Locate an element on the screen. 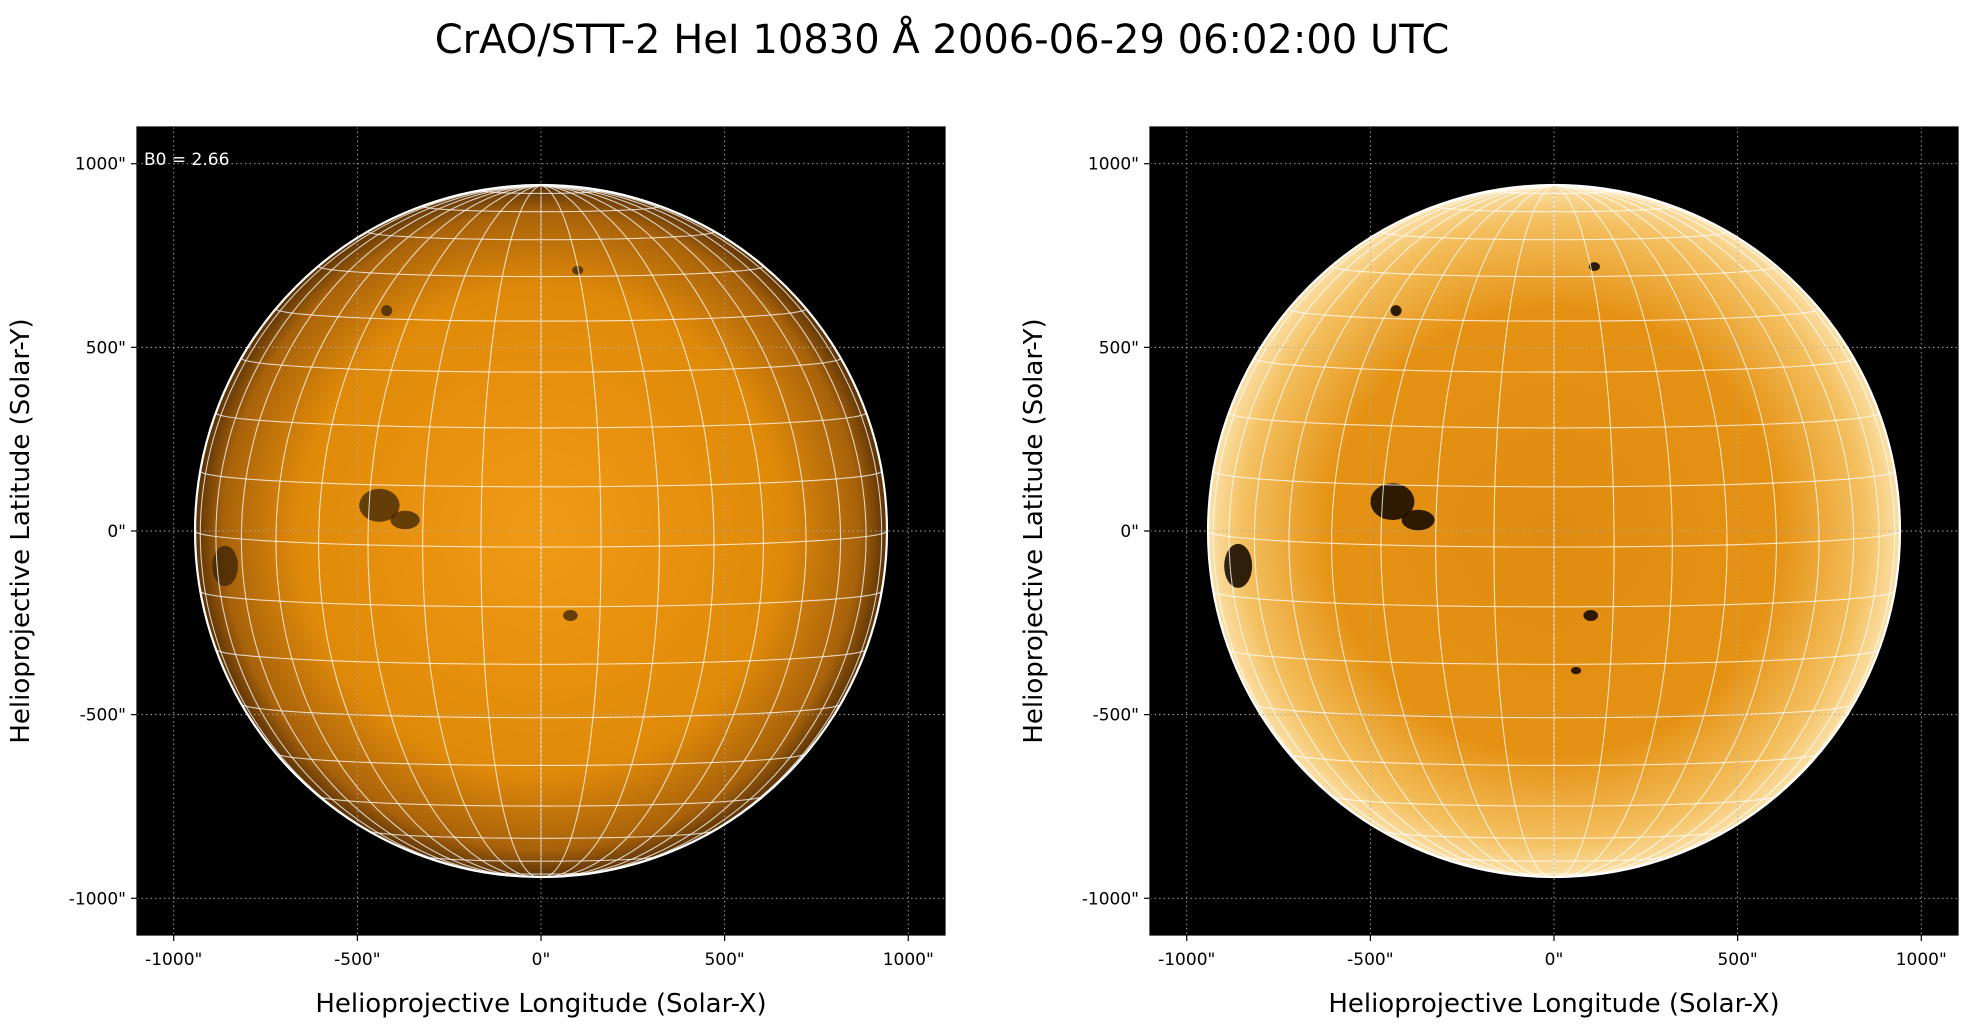 The image size is (1971, 1026). b0-annotation: B0 = 2.66 is located at coordinates (186, 160).